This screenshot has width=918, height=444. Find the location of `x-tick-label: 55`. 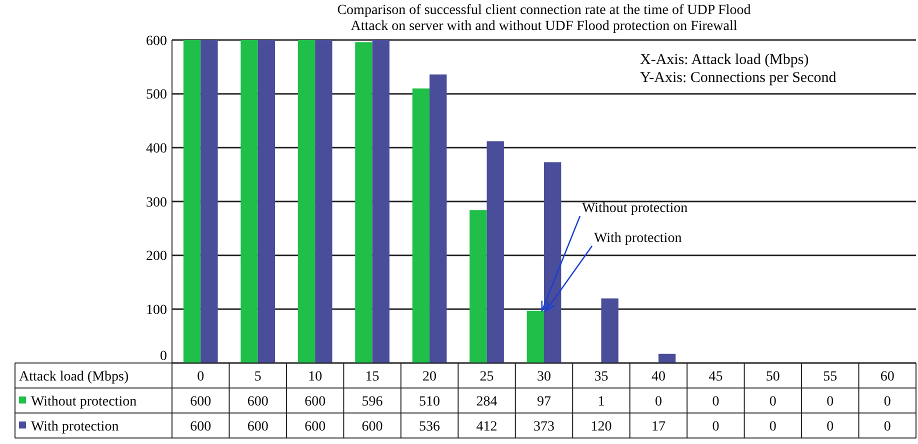

x-tick-label: 55 is located at coordinates (830, 376).